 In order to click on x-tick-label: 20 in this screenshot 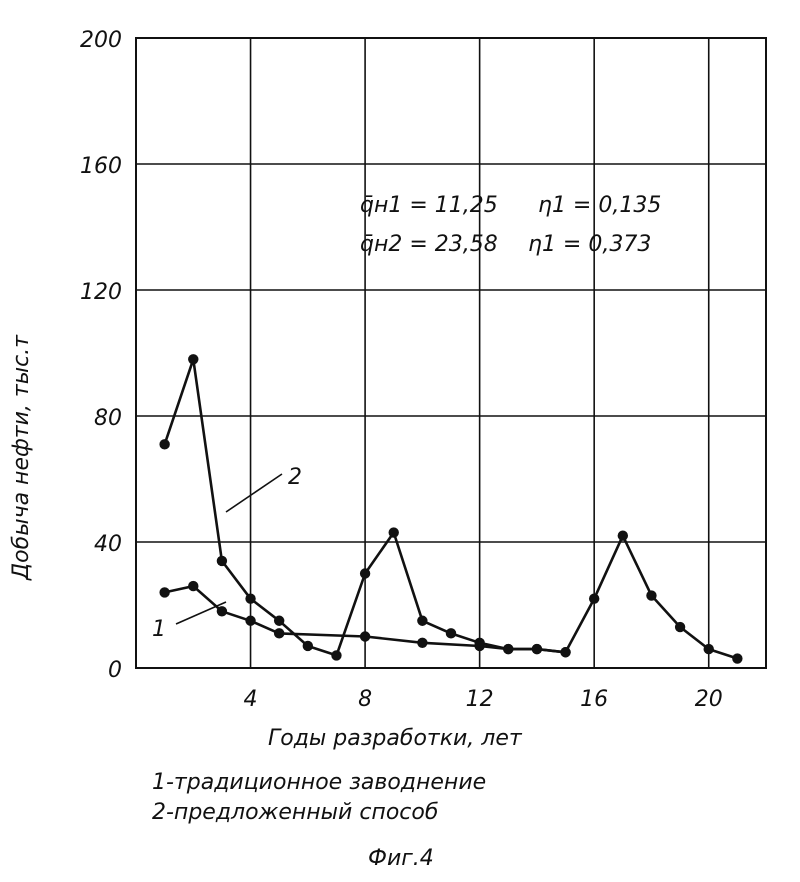, I will do `click(709, 699)`.